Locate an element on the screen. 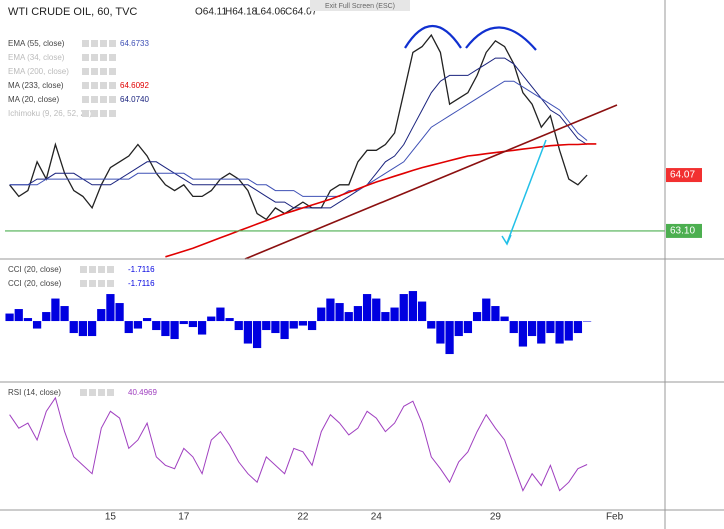 Image resolution: width=724 pixels, height=529 pixels. ohlc-value: L64.06 is located at coordinates (270, 12).